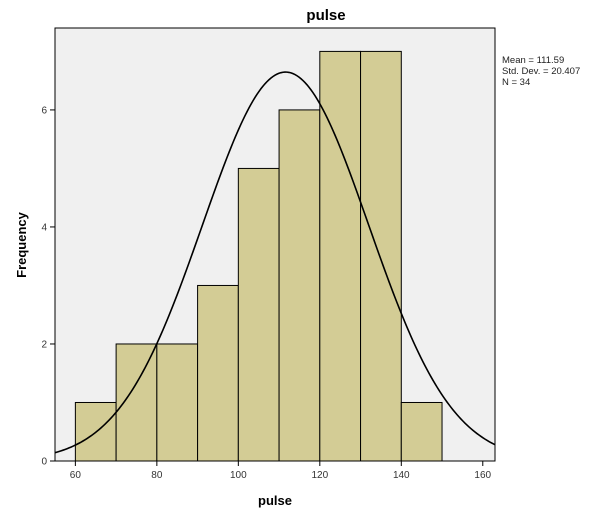 The width and height of the screenshot is (611, 511). Describe the element at coordinates (401, 475) in the screenshot. I see `x-tick-label-140: 140` at that location.